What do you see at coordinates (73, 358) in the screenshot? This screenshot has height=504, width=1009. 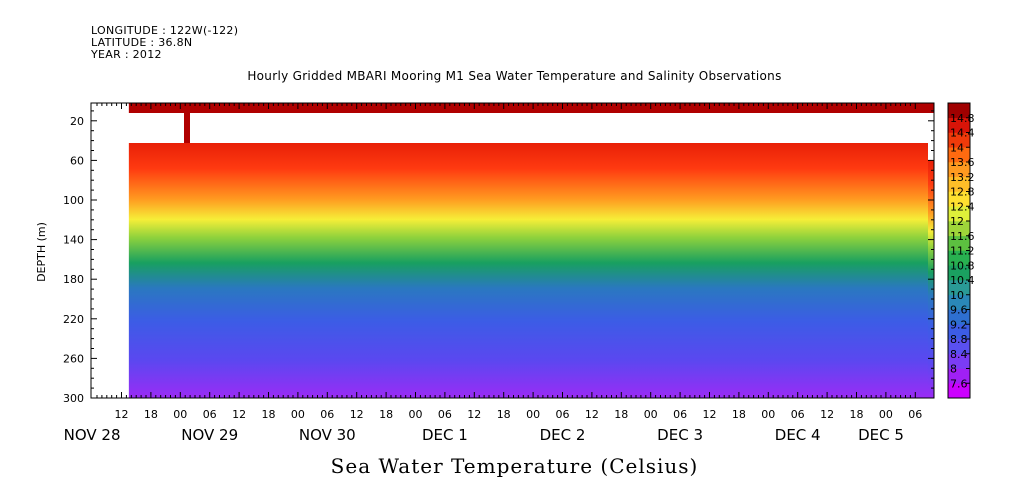 I see `y-tick-label: 260` at bounding box center [73, 358].